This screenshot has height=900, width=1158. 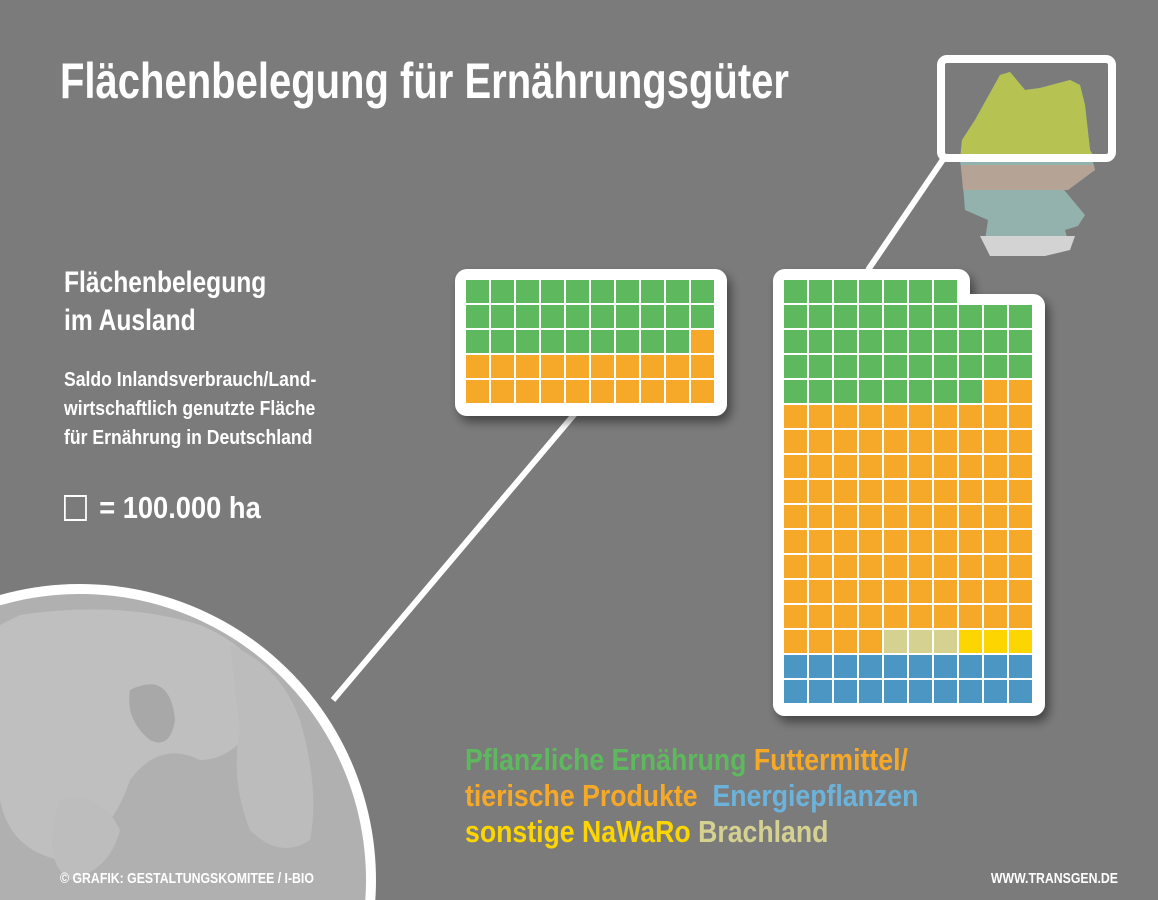 I want to click on legend-pflanzlich: Pflanzliche Ernährung, so click(x=606, y=759).